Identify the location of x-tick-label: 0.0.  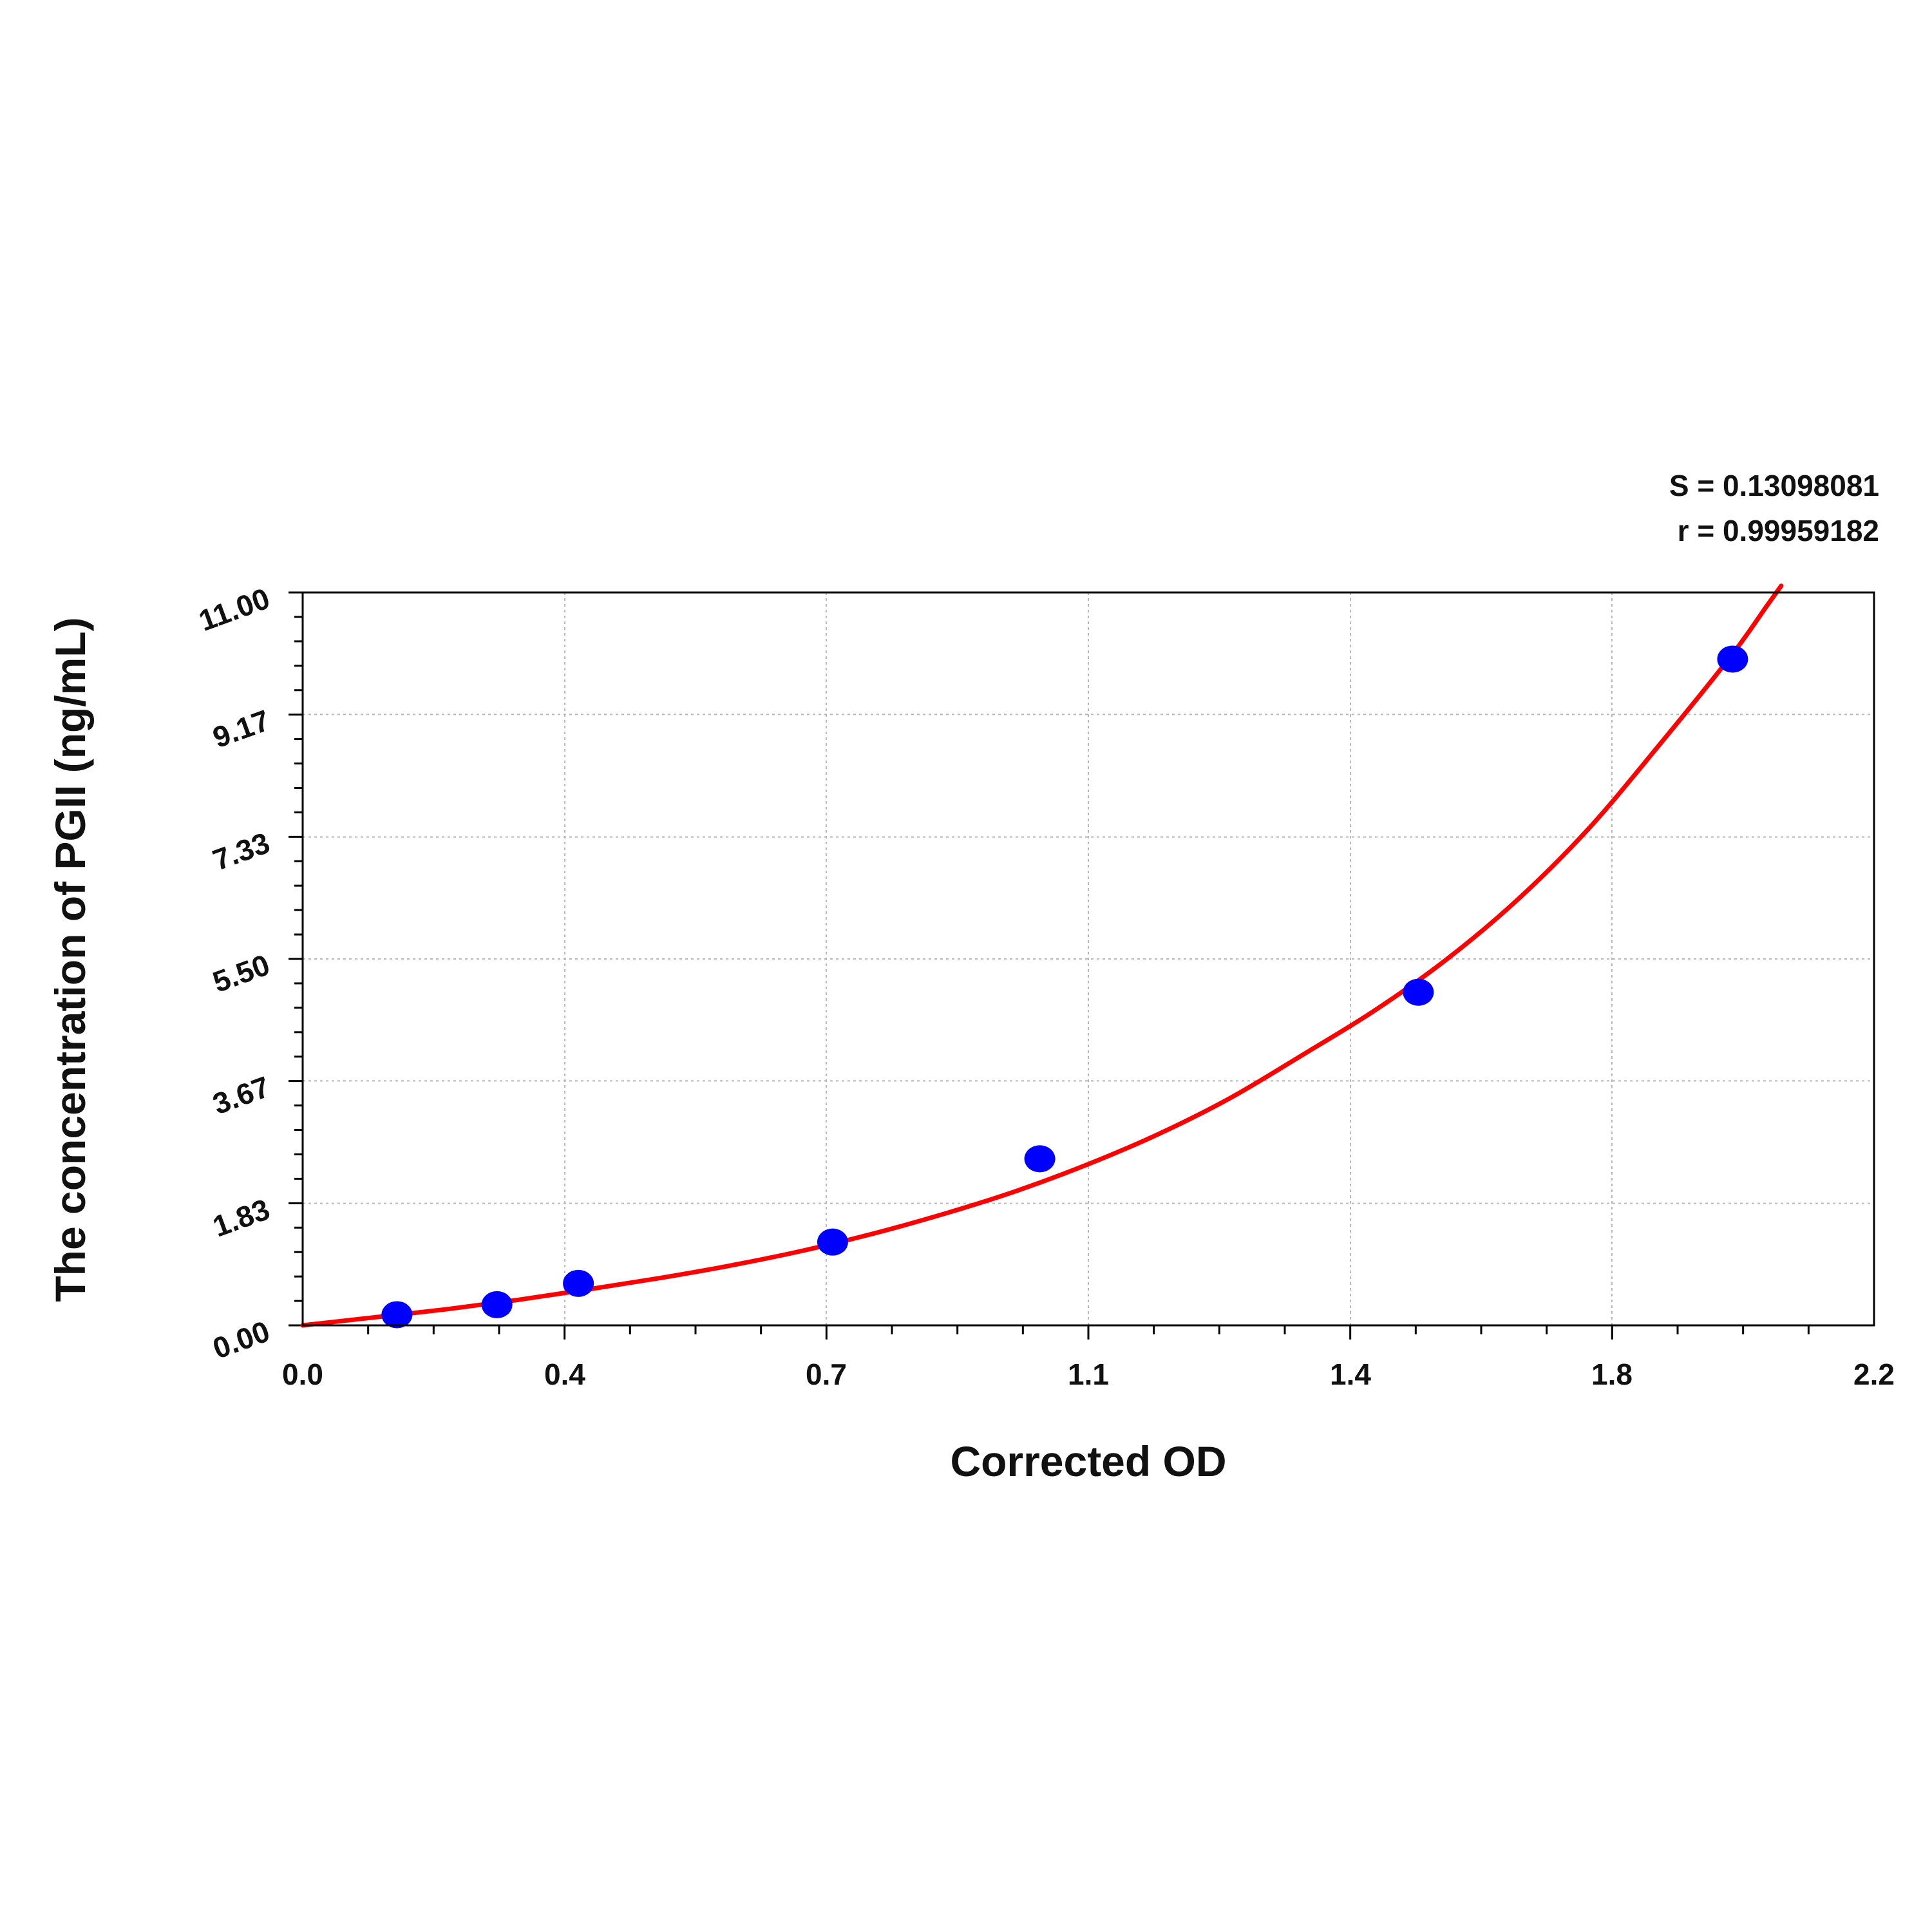
(302, 1374).